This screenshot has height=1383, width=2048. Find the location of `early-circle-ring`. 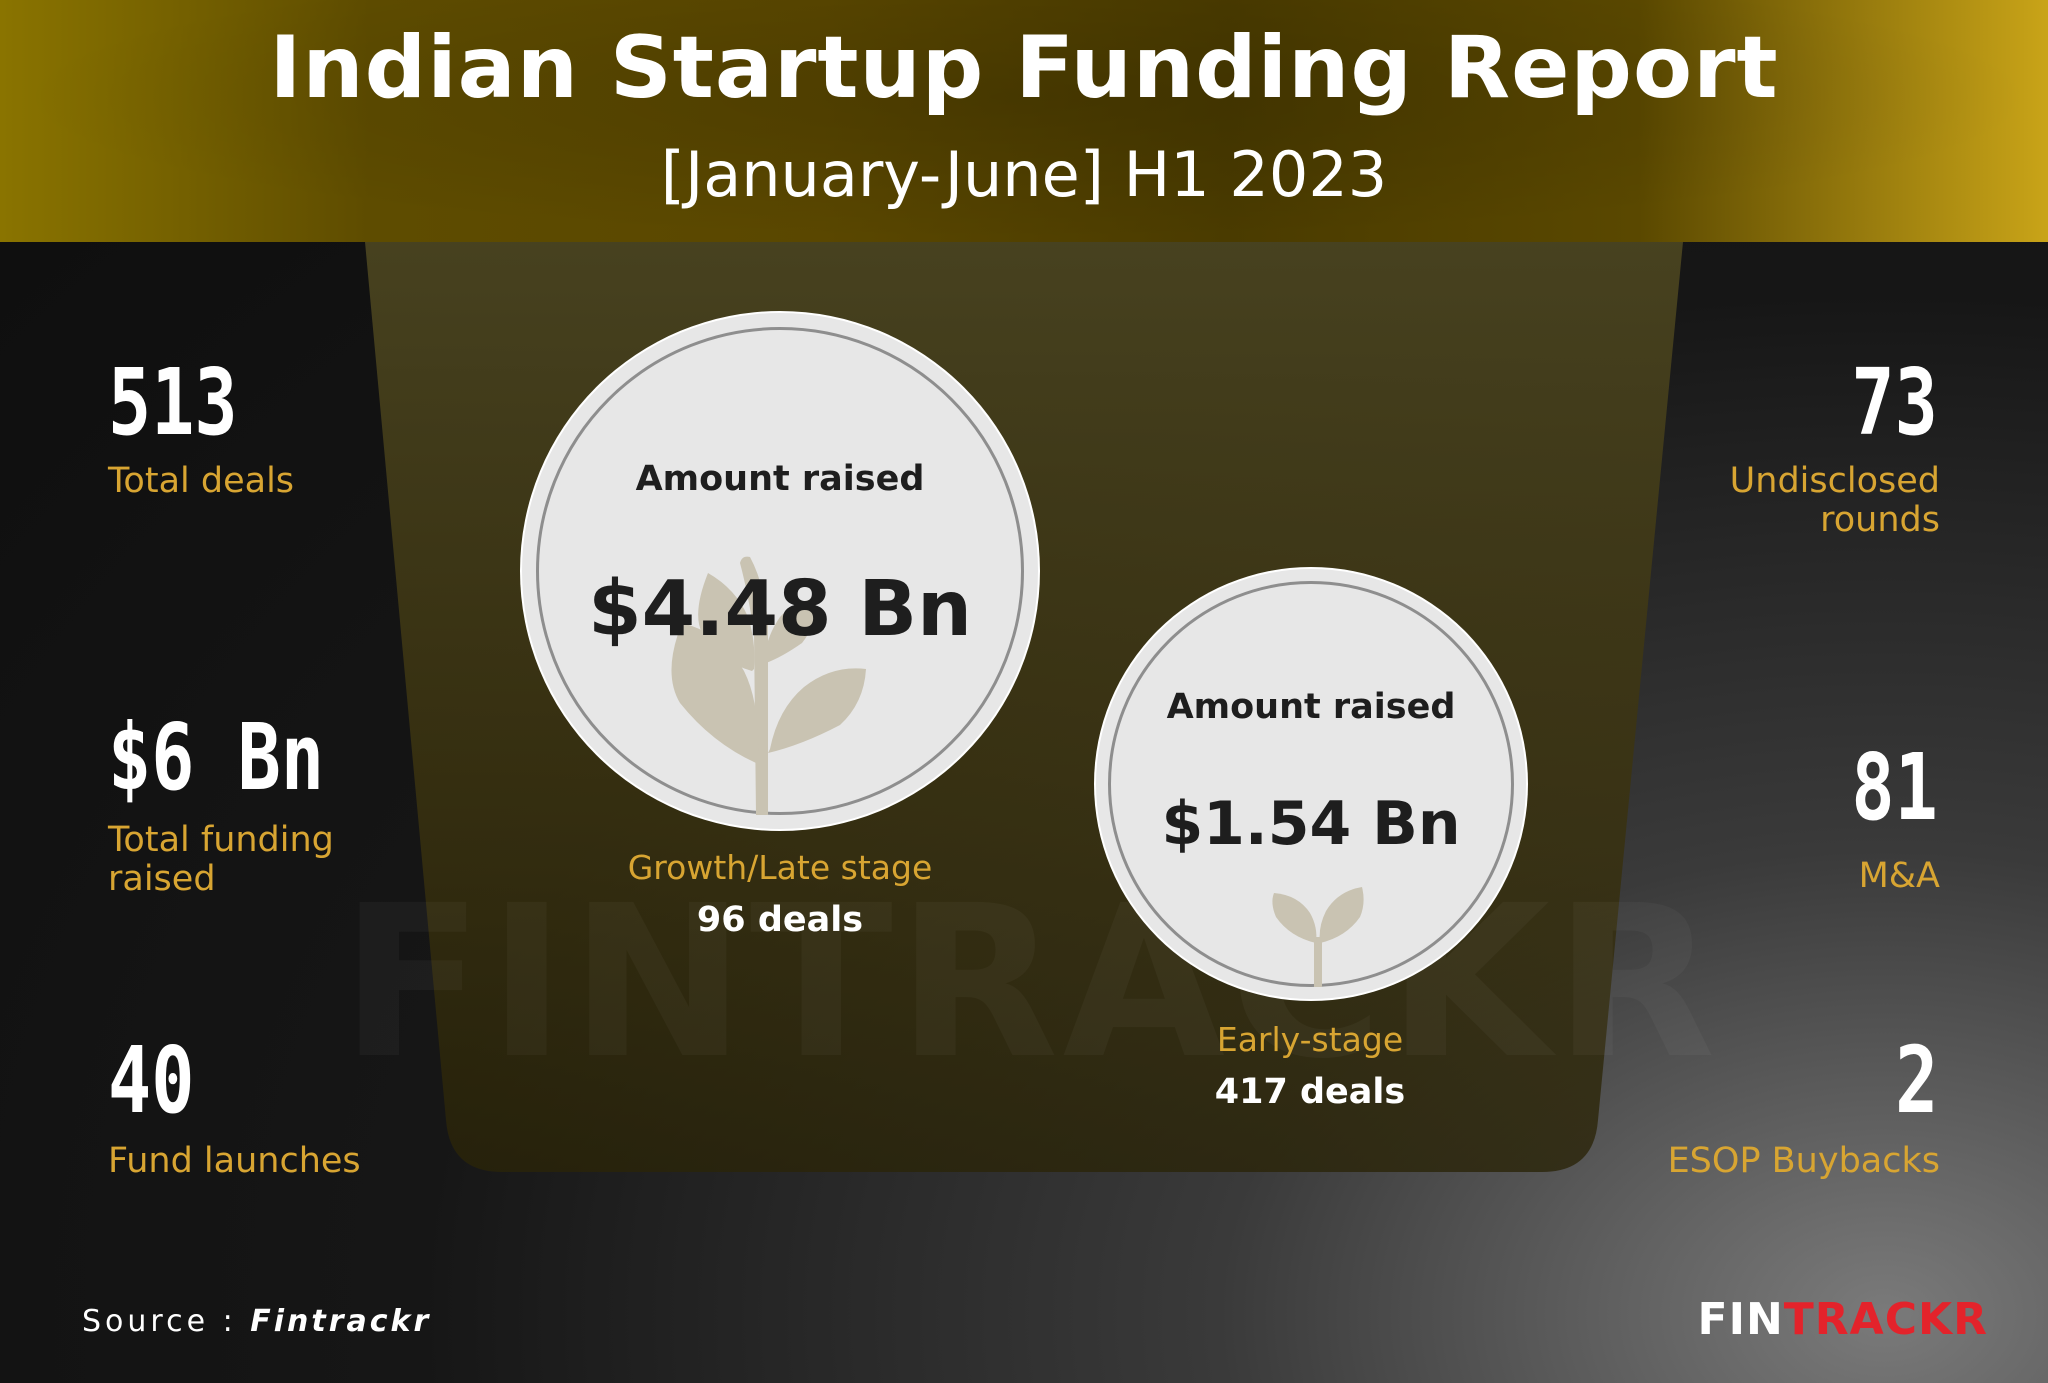

early-circle-ring is located at coordinates (1311, 784).